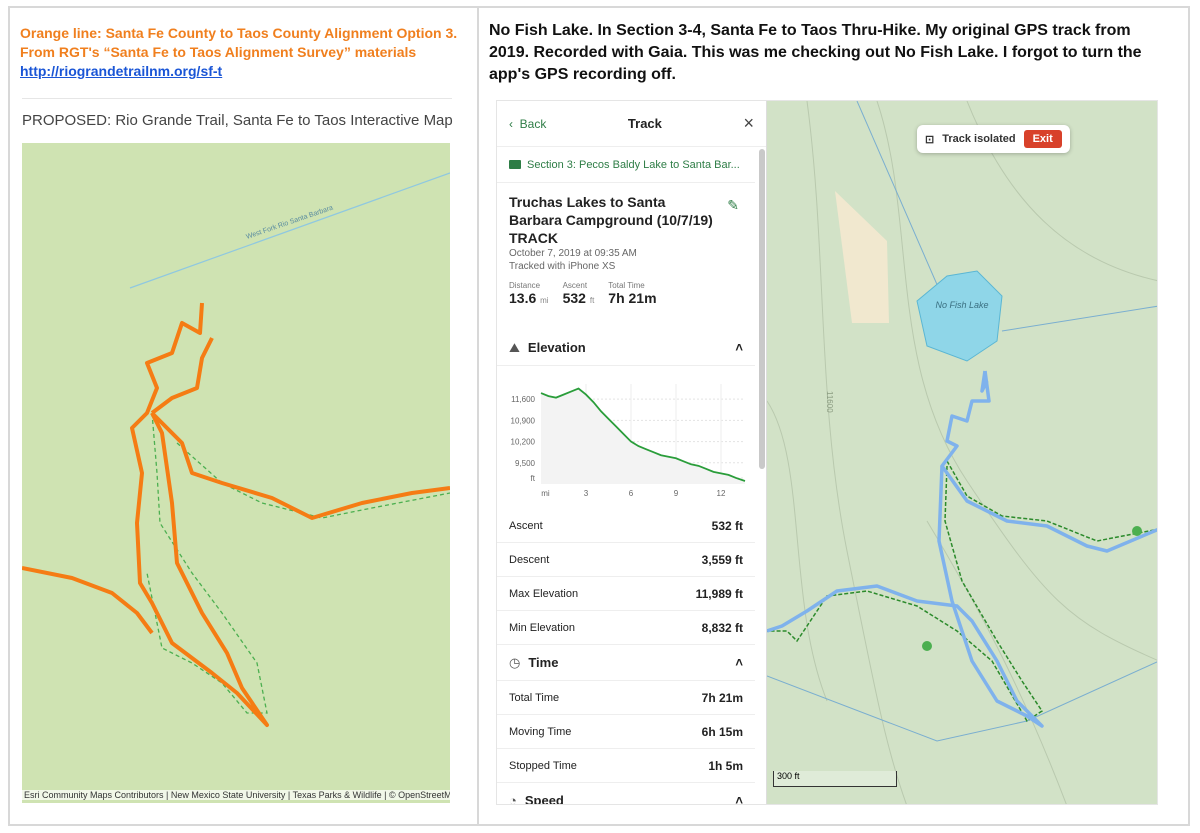 This screenshot has width=1200, height=833. What do you see at coordinates (626, 794) in the screenshot?
I see `speed-header: ◔ Speed ˄` at bounding box center [626, 794].